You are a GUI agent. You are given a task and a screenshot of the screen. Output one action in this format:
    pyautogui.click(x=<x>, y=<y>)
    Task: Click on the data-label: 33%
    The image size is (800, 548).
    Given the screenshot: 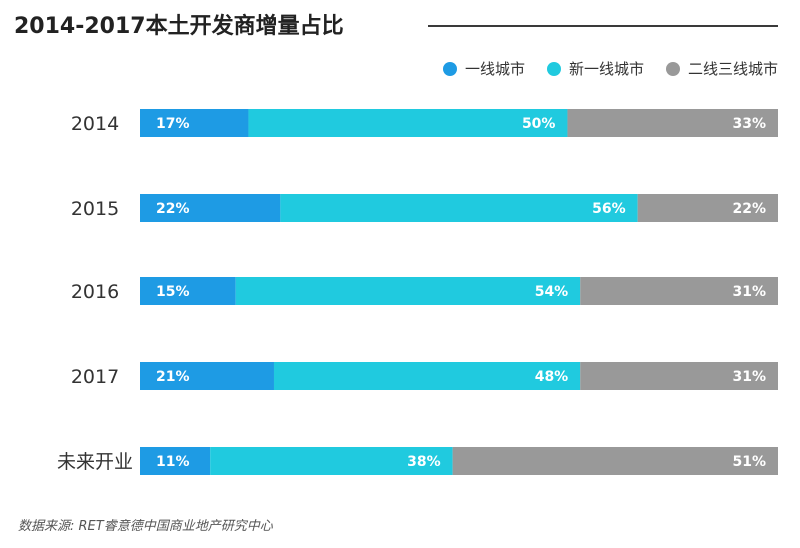 What is the action you would take?
    pyautogui.click(x=749, y=124)
    